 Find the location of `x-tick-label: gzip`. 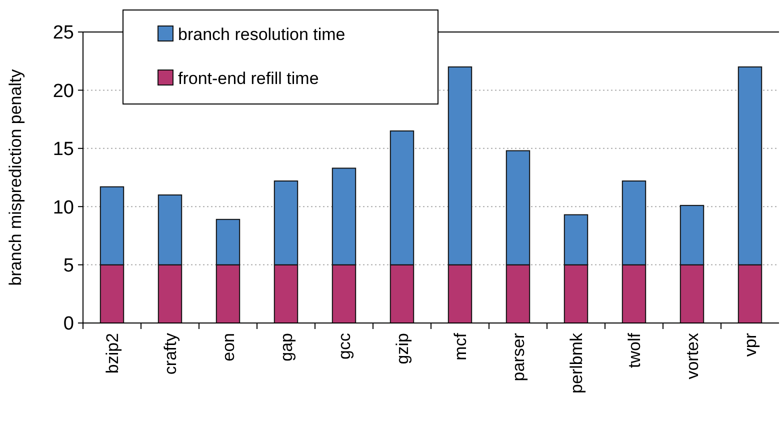

x-tick-label: gzip is located at coordinates (402, 348).